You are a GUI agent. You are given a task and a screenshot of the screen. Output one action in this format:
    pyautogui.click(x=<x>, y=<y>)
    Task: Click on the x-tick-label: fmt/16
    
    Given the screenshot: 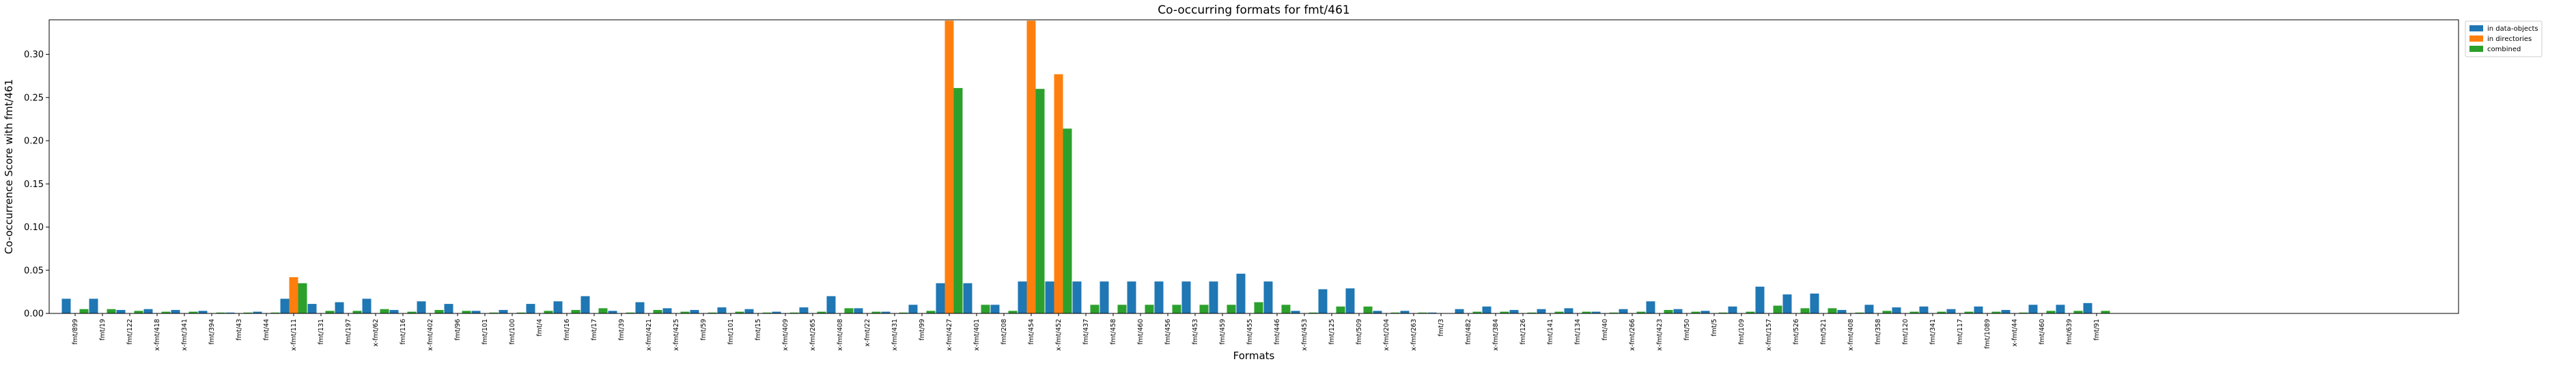 What is the action you would take?
    pyautogui.click(x=567, y=330)
    